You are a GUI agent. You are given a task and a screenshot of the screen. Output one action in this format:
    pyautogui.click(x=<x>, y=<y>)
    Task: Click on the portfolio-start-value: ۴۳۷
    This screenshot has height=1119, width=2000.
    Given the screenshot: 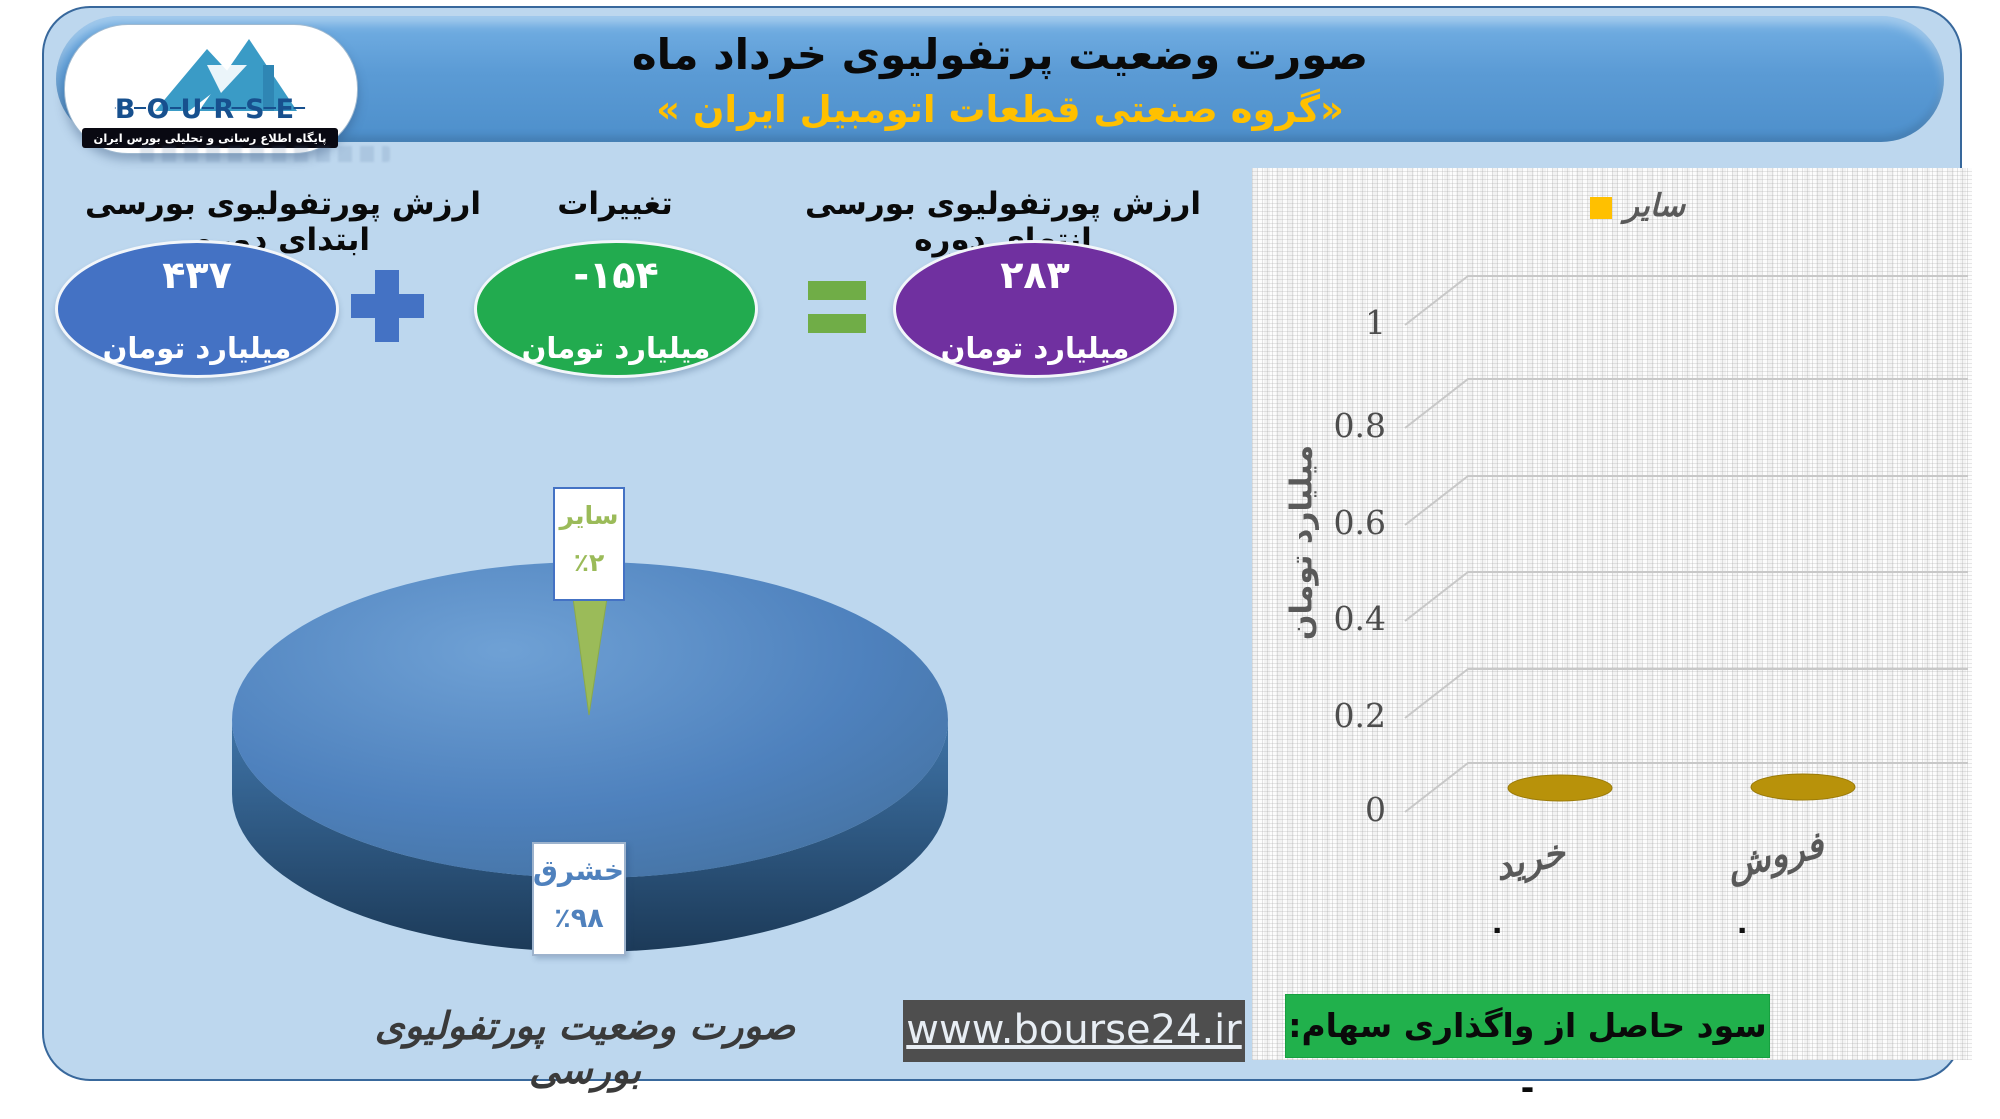 What is the action you would take?
    pyautogui.click(x=197, y=275)
    